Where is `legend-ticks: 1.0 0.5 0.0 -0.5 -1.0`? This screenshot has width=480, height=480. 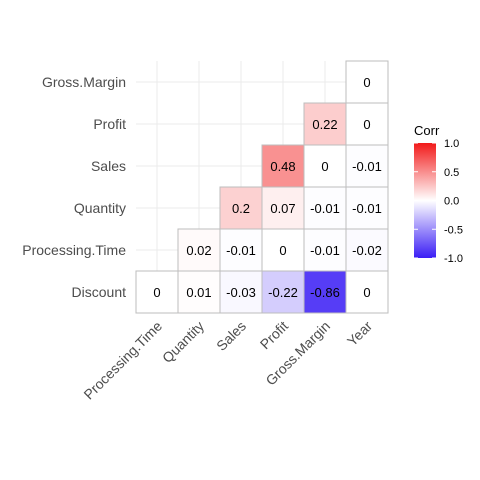
legend-ticks: 1.0 0.5 0.0 -0.5 -1.0 is located at coordinates (438, 201).